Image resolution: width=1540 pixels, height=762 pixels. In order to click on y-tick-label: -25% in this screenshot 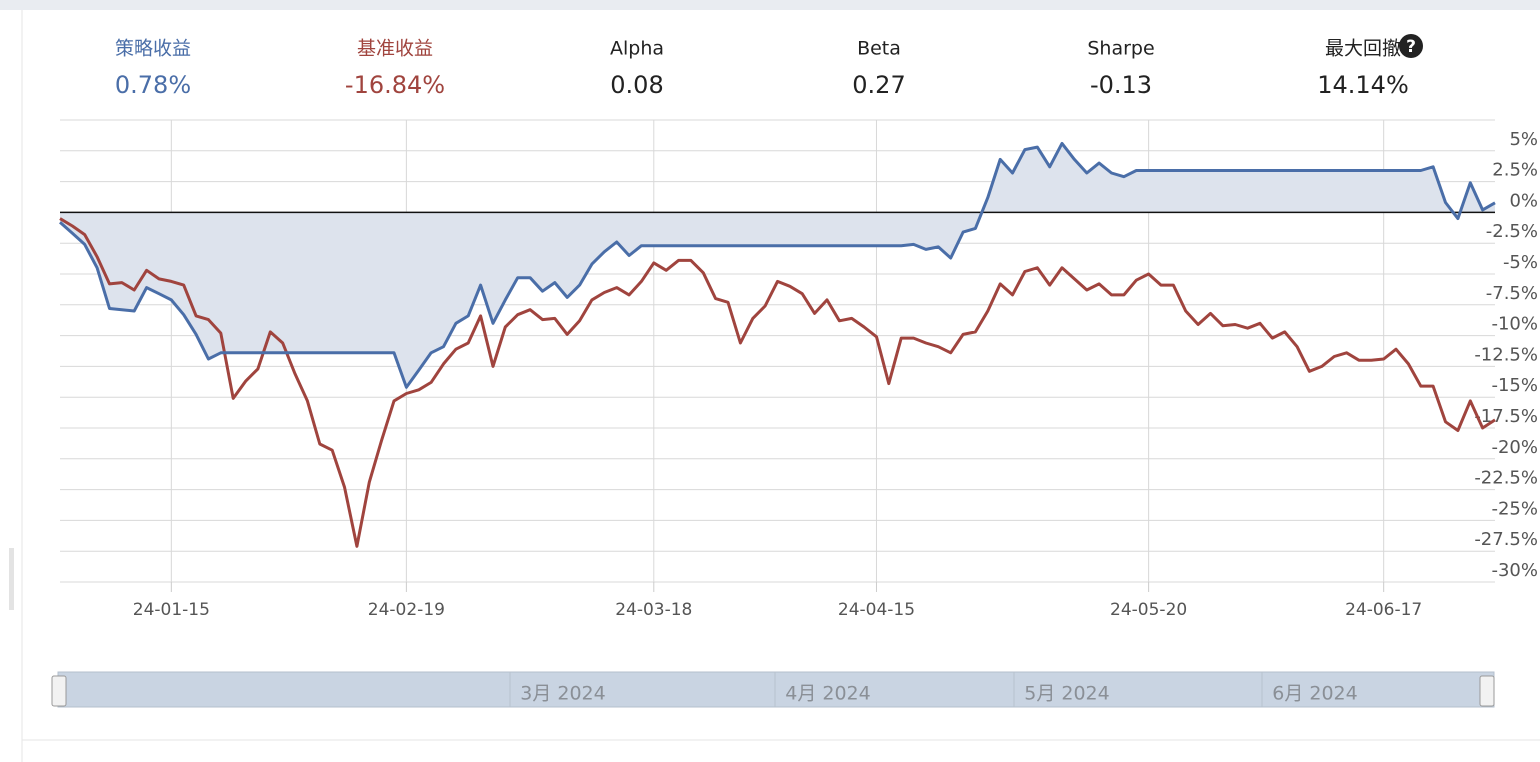, I will do `click(1514, 508)`.